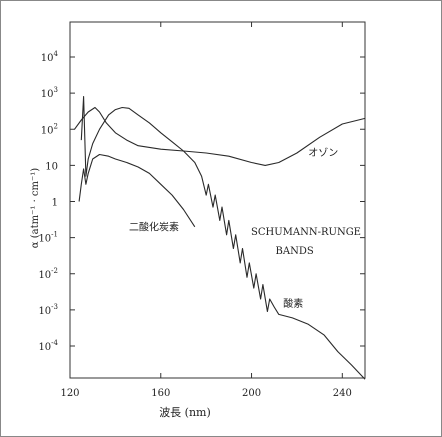 The image size is (442, 437). I want to click on x-axis-label: 波長 (nm), so click(185, 412).